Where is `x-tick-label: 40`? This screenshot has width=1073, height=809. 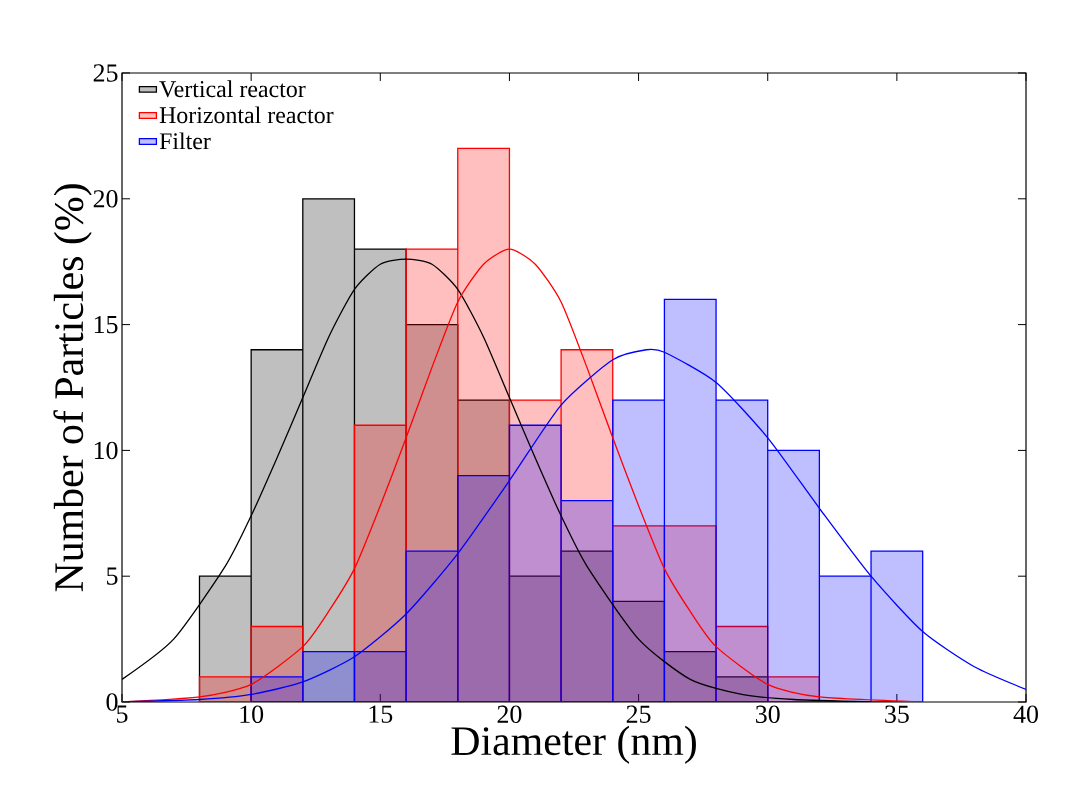
x-tick-label: 40 is located at coordinates (1025, 714).